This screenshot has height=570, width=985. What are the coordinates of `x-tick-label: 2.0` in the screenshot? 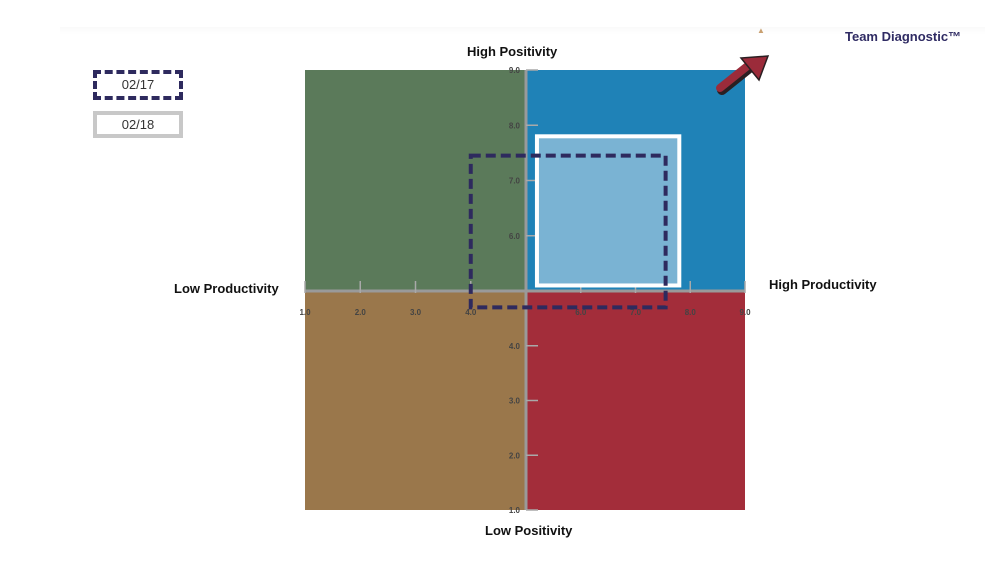 It's located at (361, 312).